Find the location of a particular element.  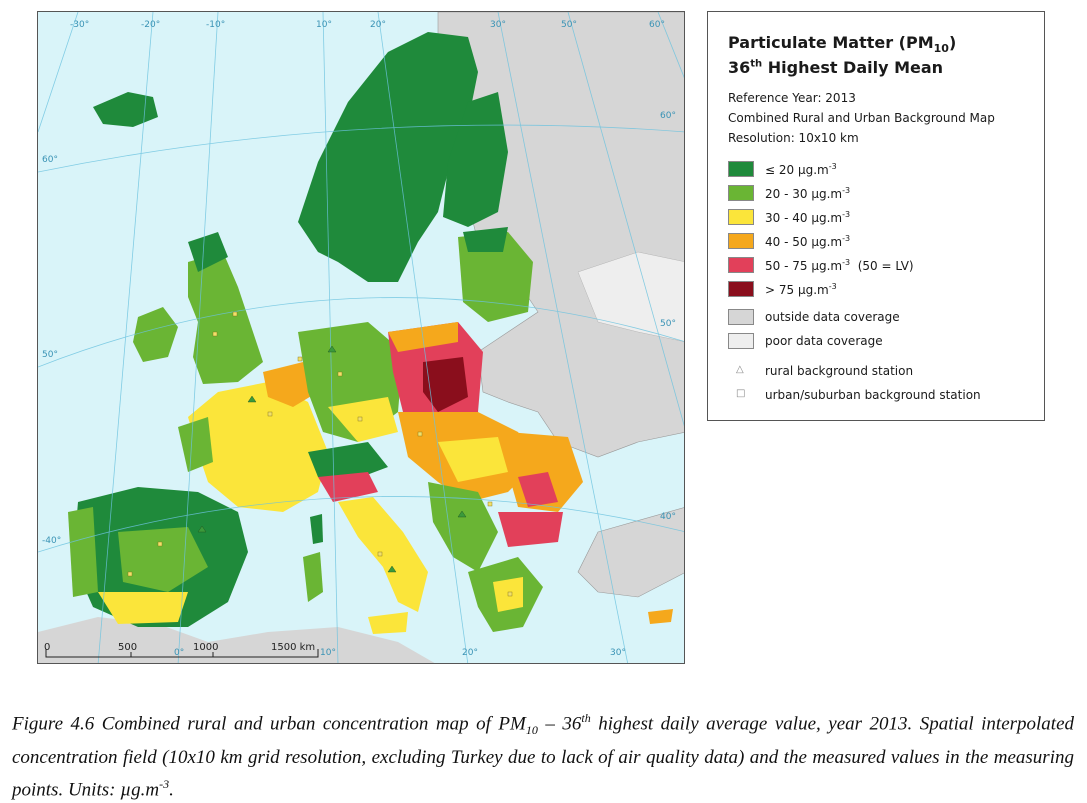

benelux is located at coordinates (290, 384).